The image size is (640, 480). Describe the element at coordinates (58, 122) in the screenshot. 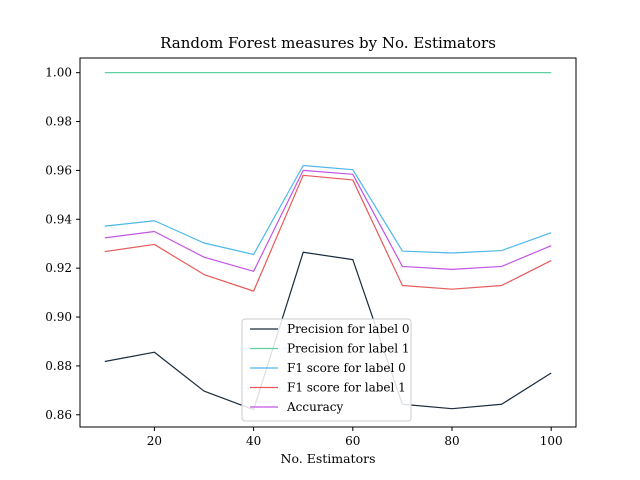

I see `y-tick-label: 0.98` at that location.